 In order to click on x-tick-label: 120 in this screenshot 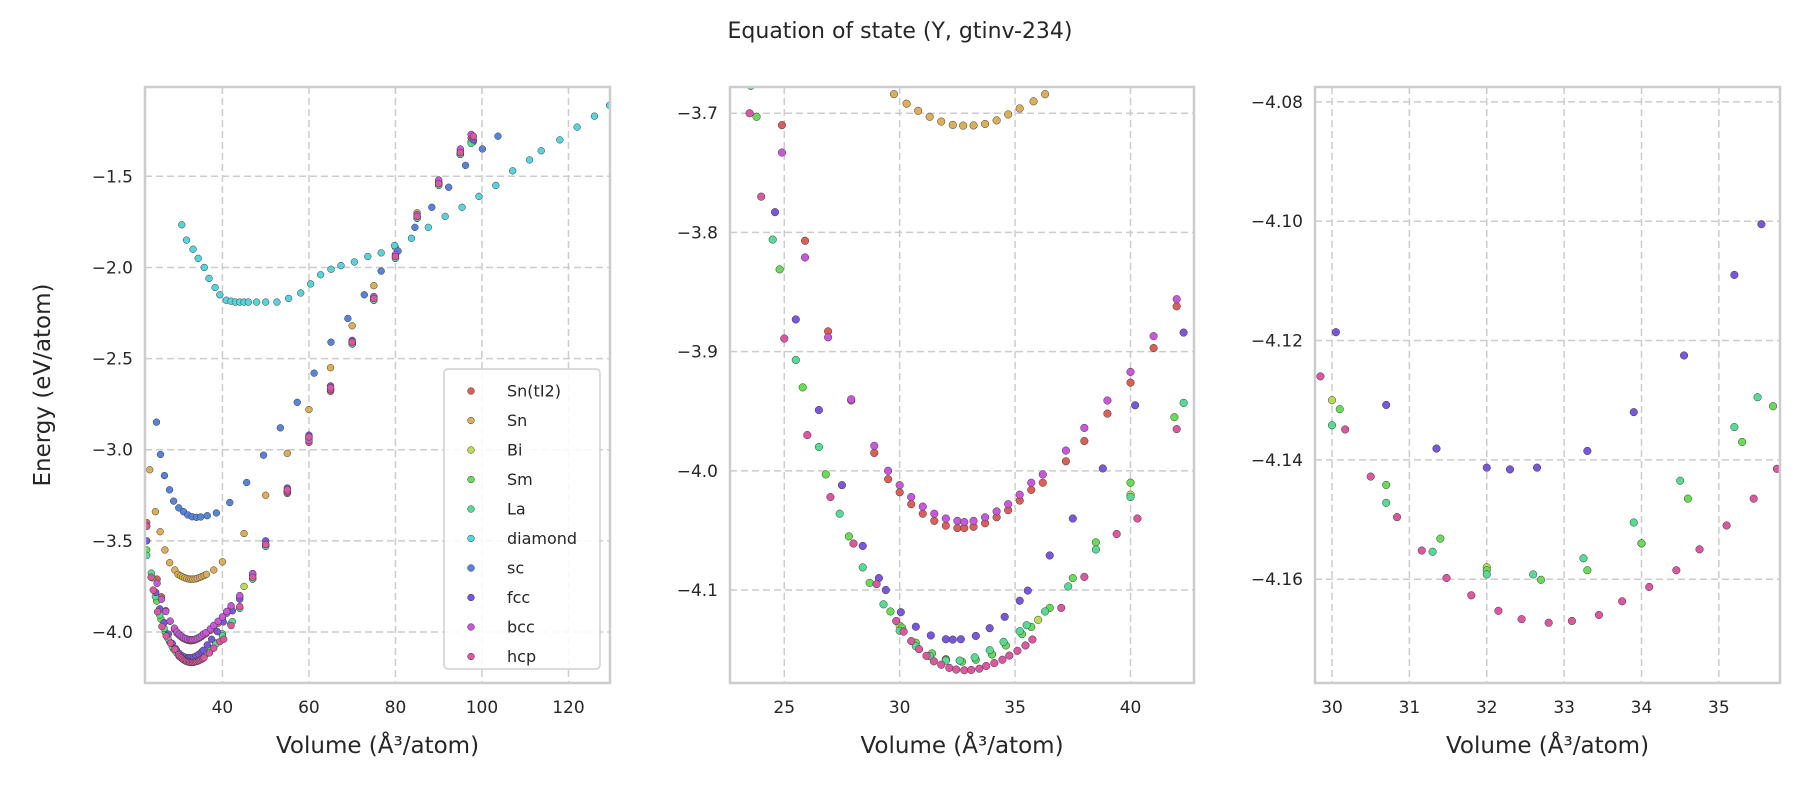, I will do `click(568, 708)`.